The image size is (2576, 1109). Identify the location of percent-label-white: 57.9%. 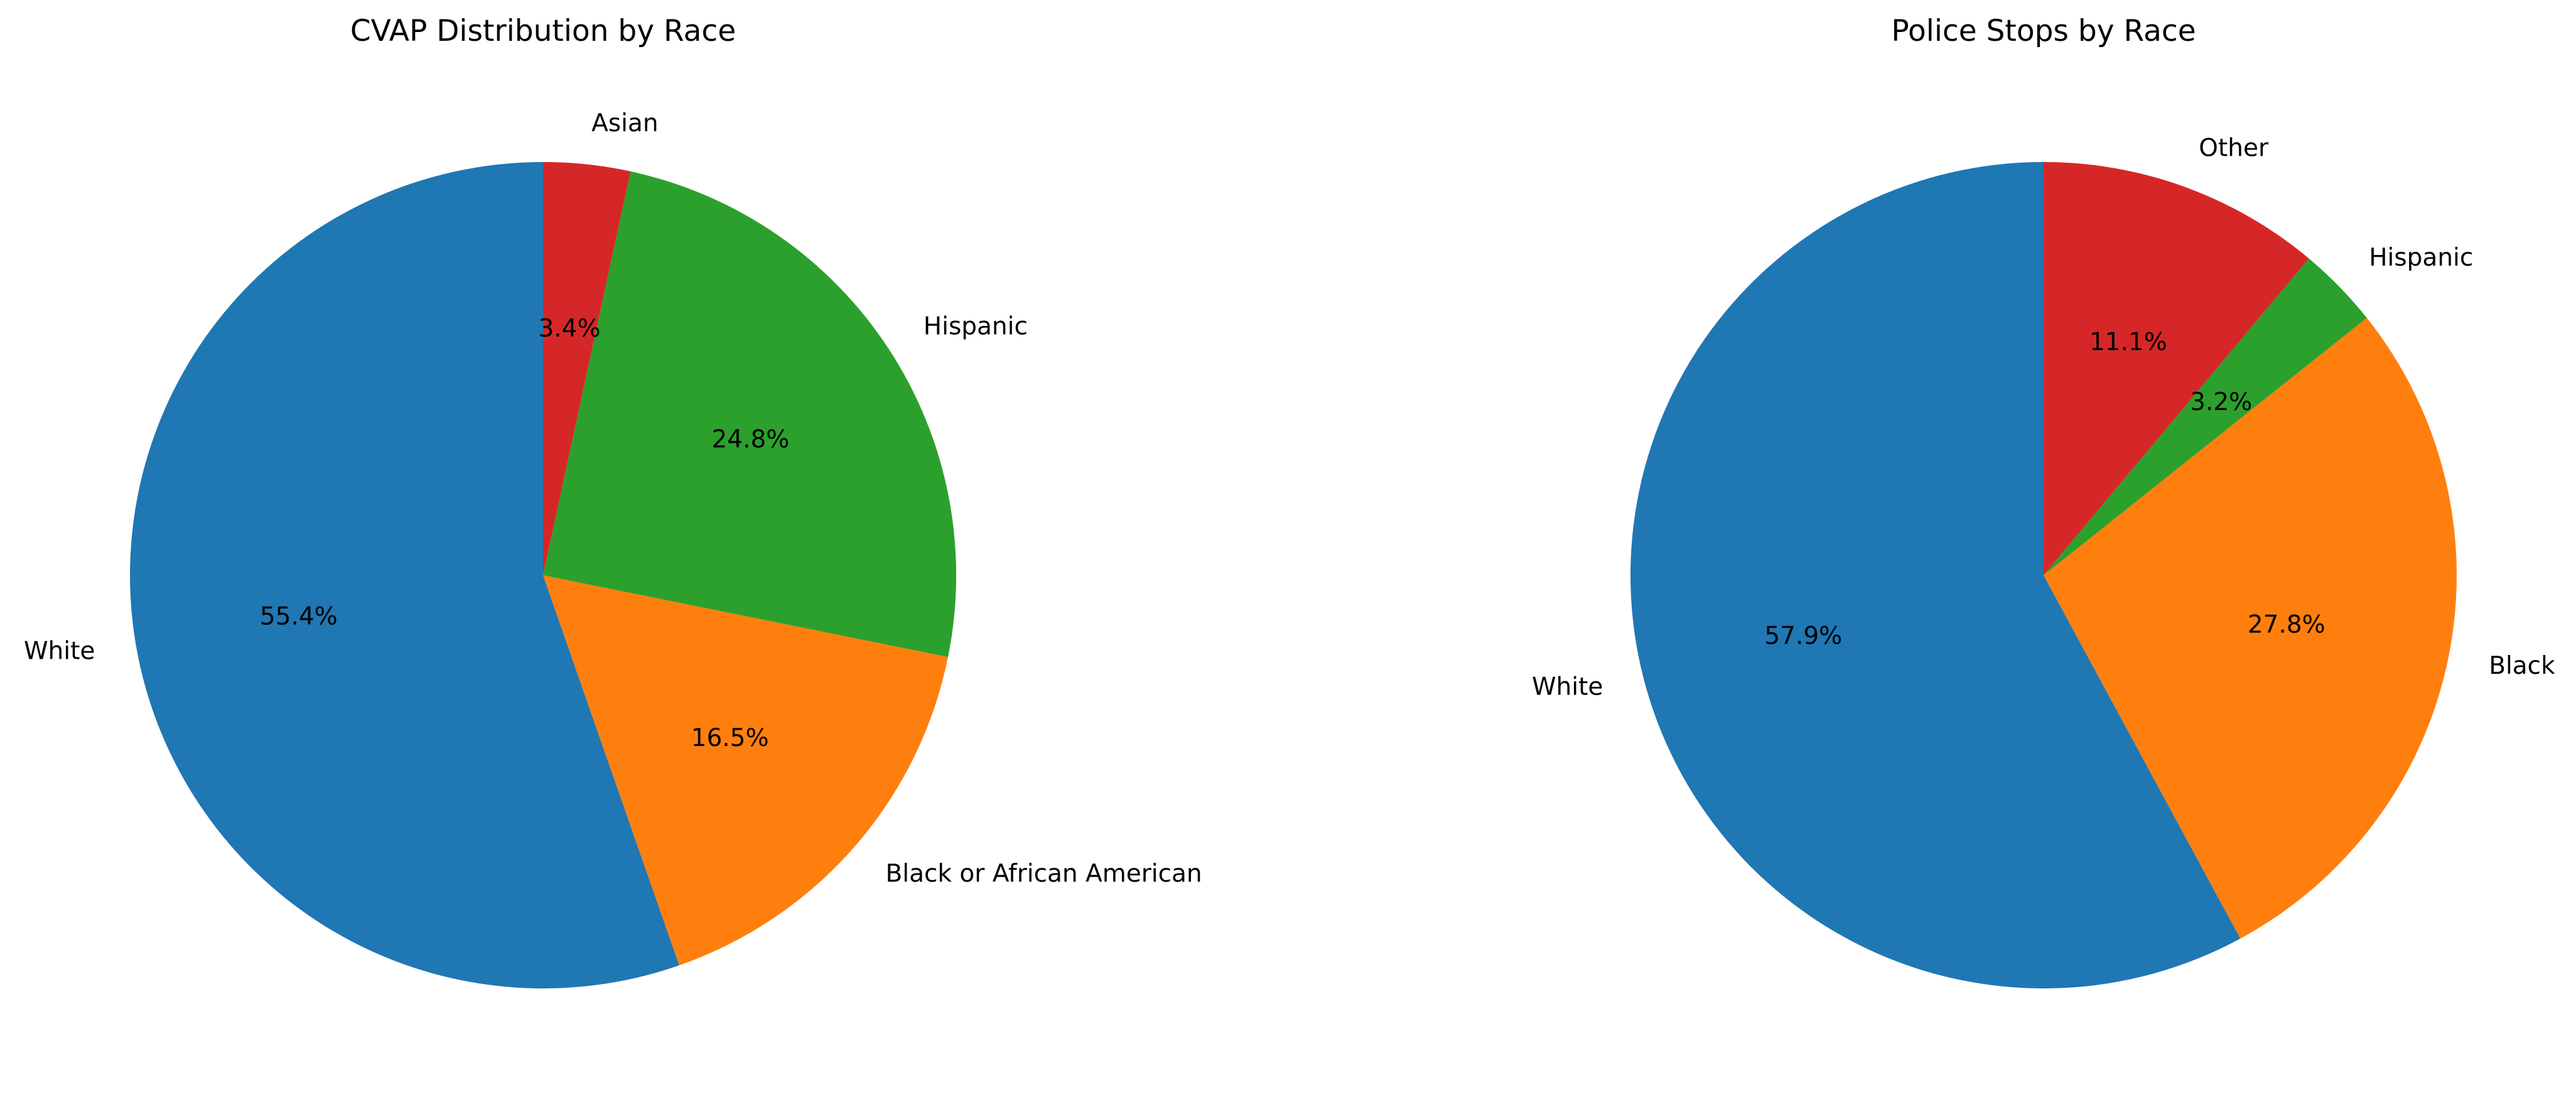
(1803, 636).